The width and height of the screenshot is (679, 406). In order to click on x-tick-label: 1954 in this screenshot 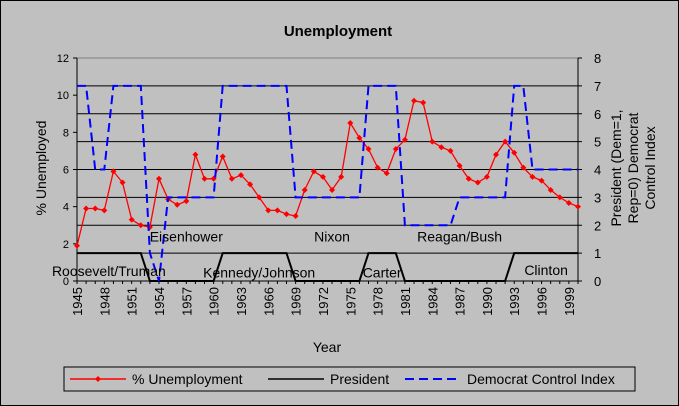, I will do `click(159, 301)`.